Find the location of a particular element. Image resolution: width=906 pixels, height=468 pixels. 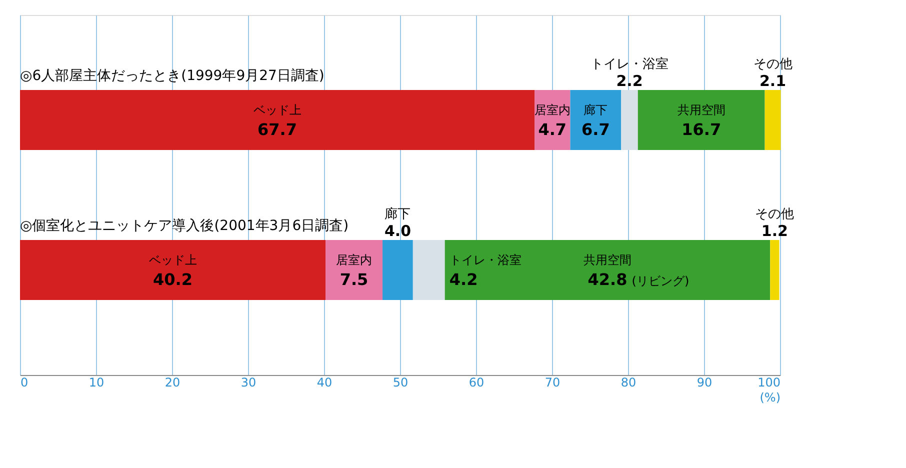

data-label: 1.2 is located at coordinates (774, 231).